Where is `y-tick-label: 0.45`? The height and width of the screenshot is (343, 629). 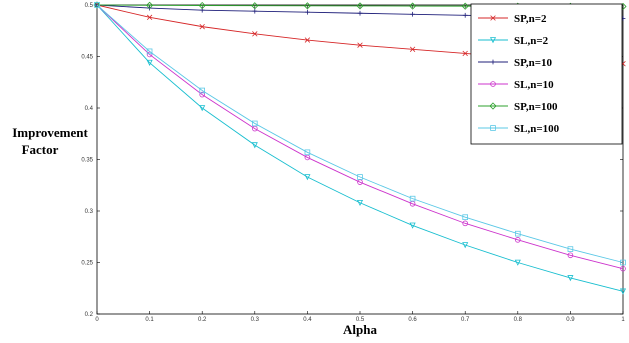 y-tick-label: 0.45 is located at coordinates (87, 58).